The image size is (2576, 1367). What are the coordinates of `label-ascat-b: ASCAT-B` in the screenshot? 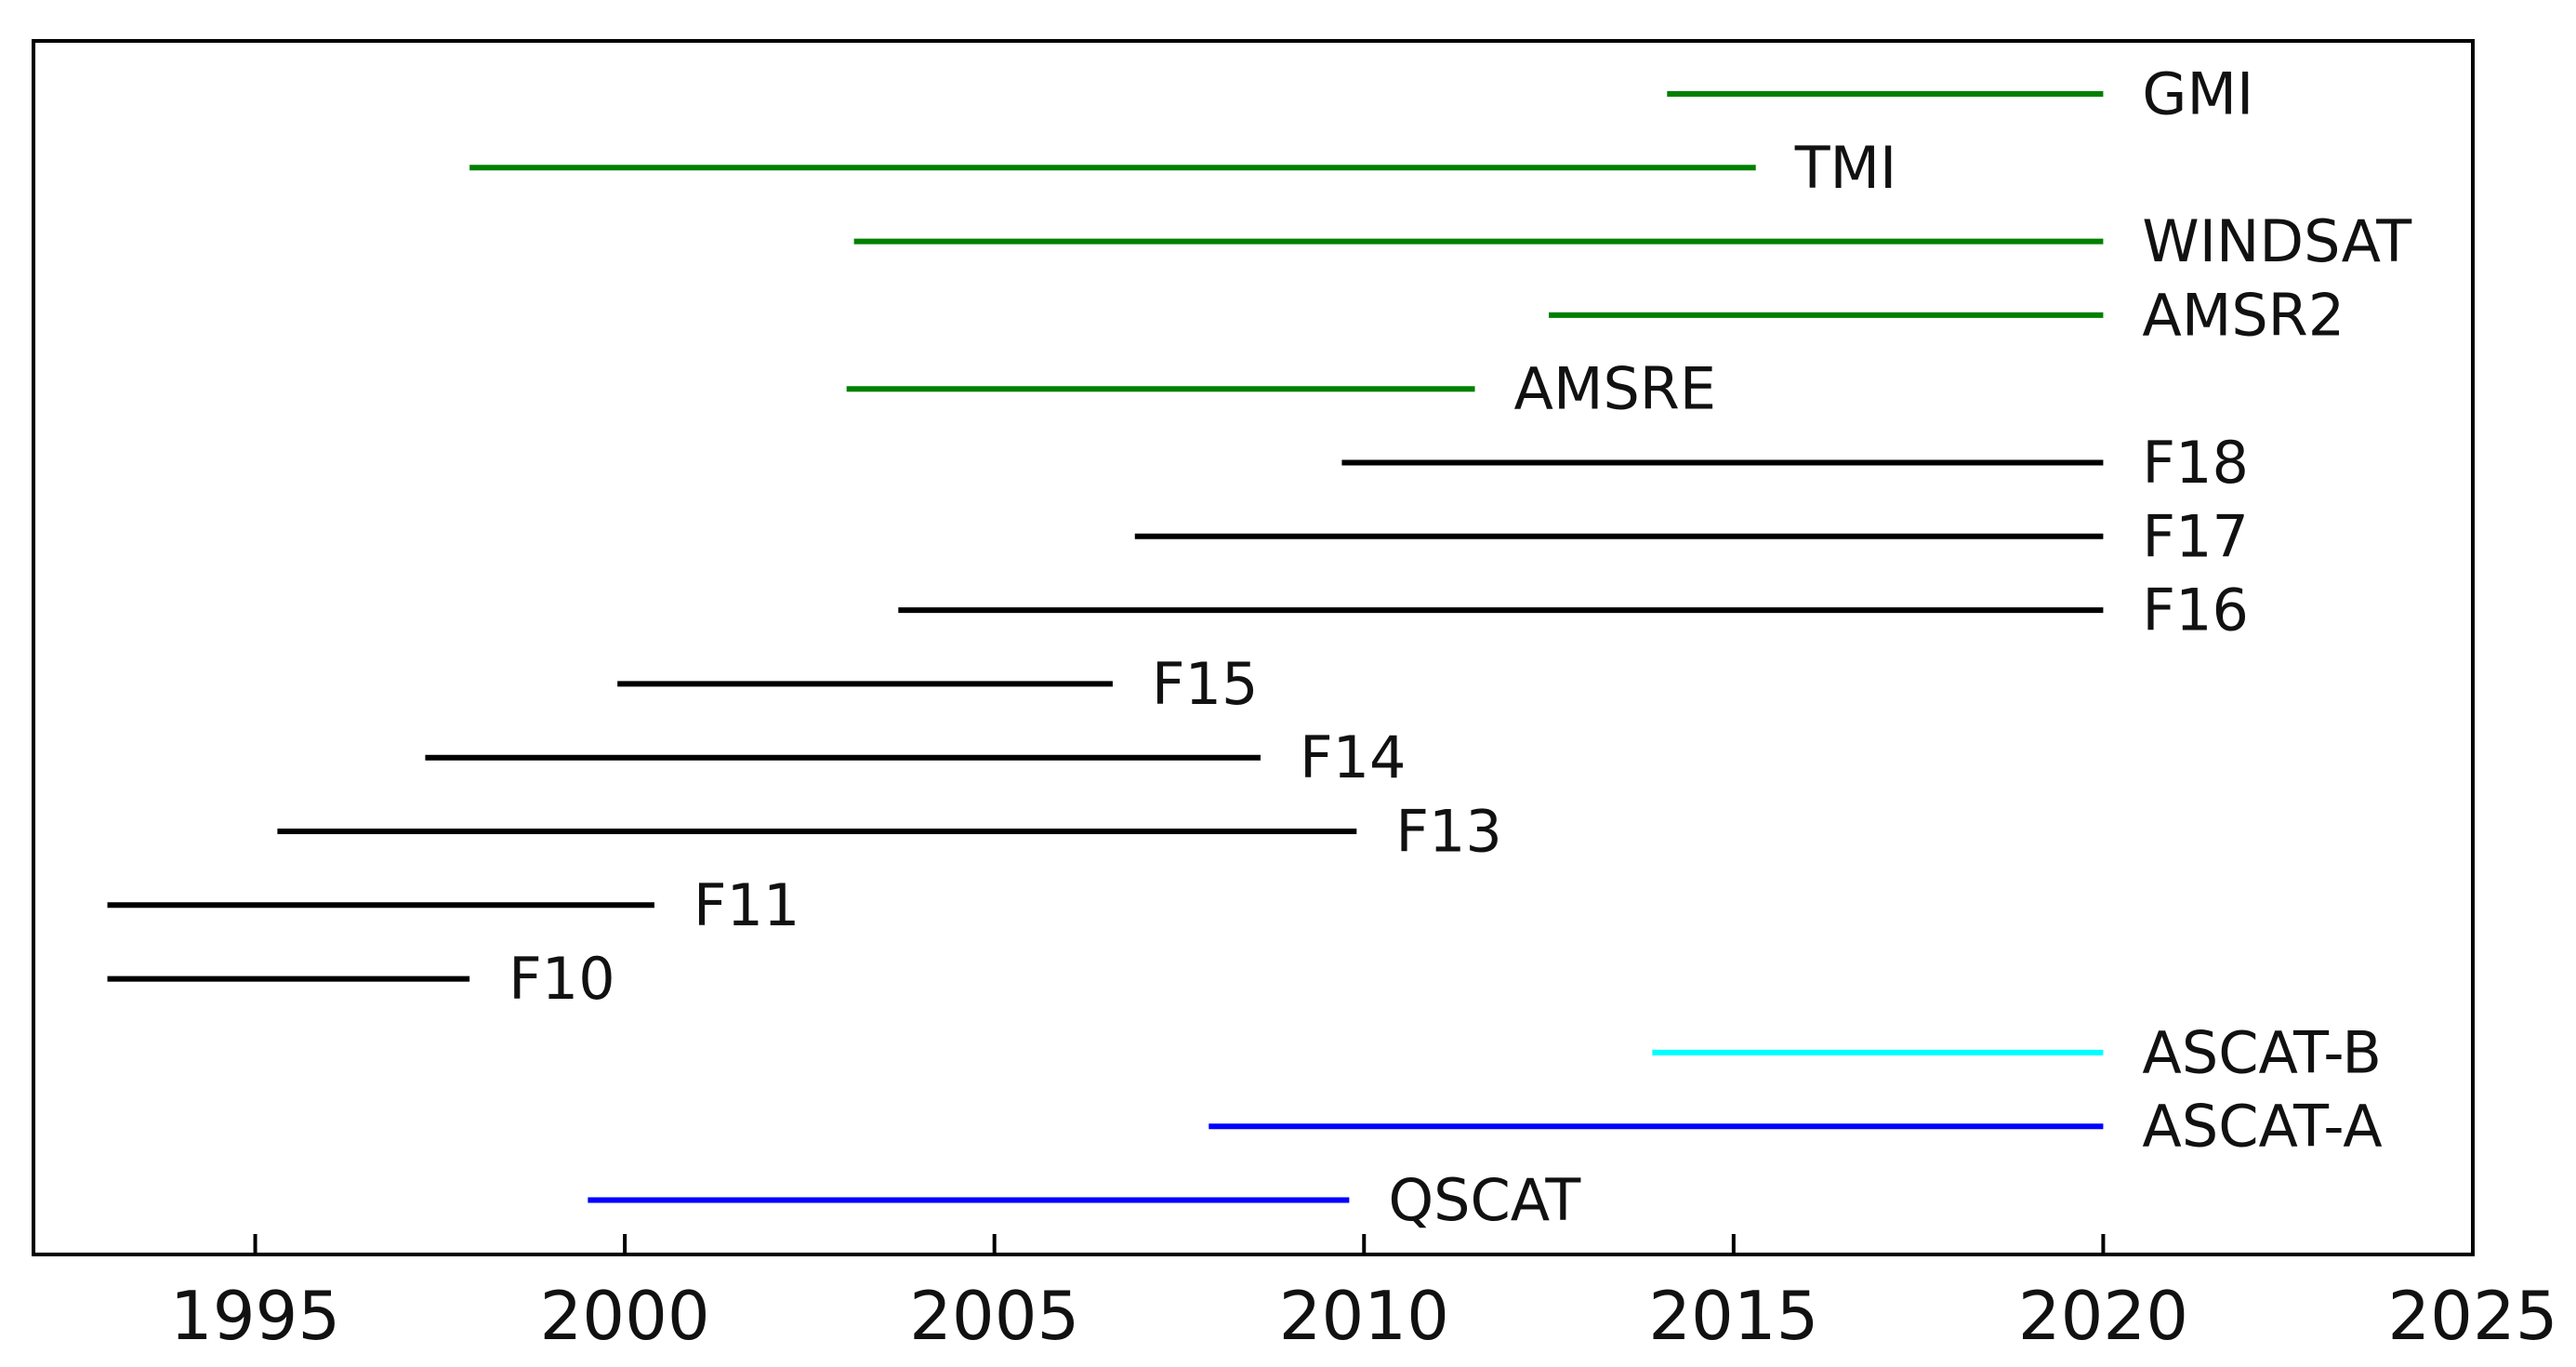 It's located at (2262, 1052).